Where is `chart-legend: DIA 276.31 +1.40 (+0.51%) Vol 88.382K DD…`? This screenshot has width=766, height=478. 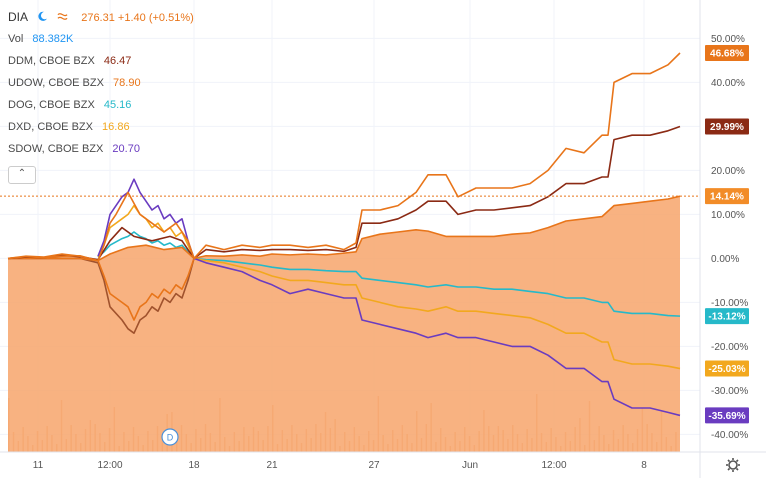
chart-legend: DIA 276.31 +1.40 (+0.51%) Vol 88.382K DD… is located at coordinates (101, 95).